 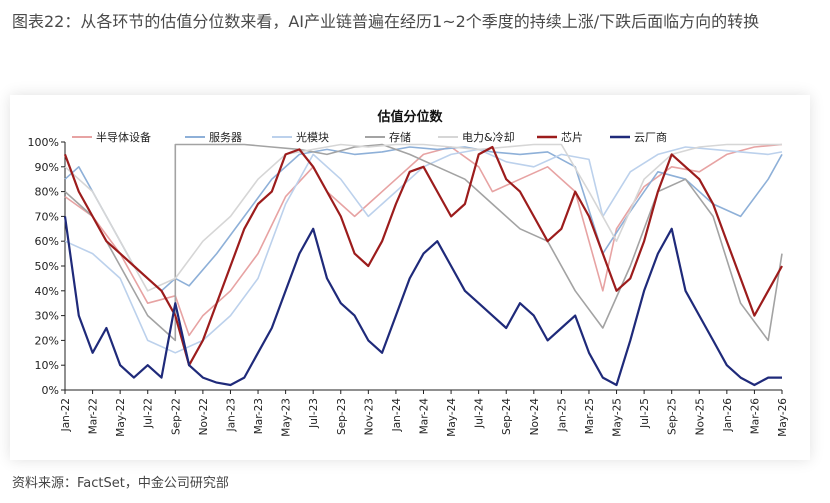 I want to click on legend-label: 电力&冷却, so click(x=488, y=137).